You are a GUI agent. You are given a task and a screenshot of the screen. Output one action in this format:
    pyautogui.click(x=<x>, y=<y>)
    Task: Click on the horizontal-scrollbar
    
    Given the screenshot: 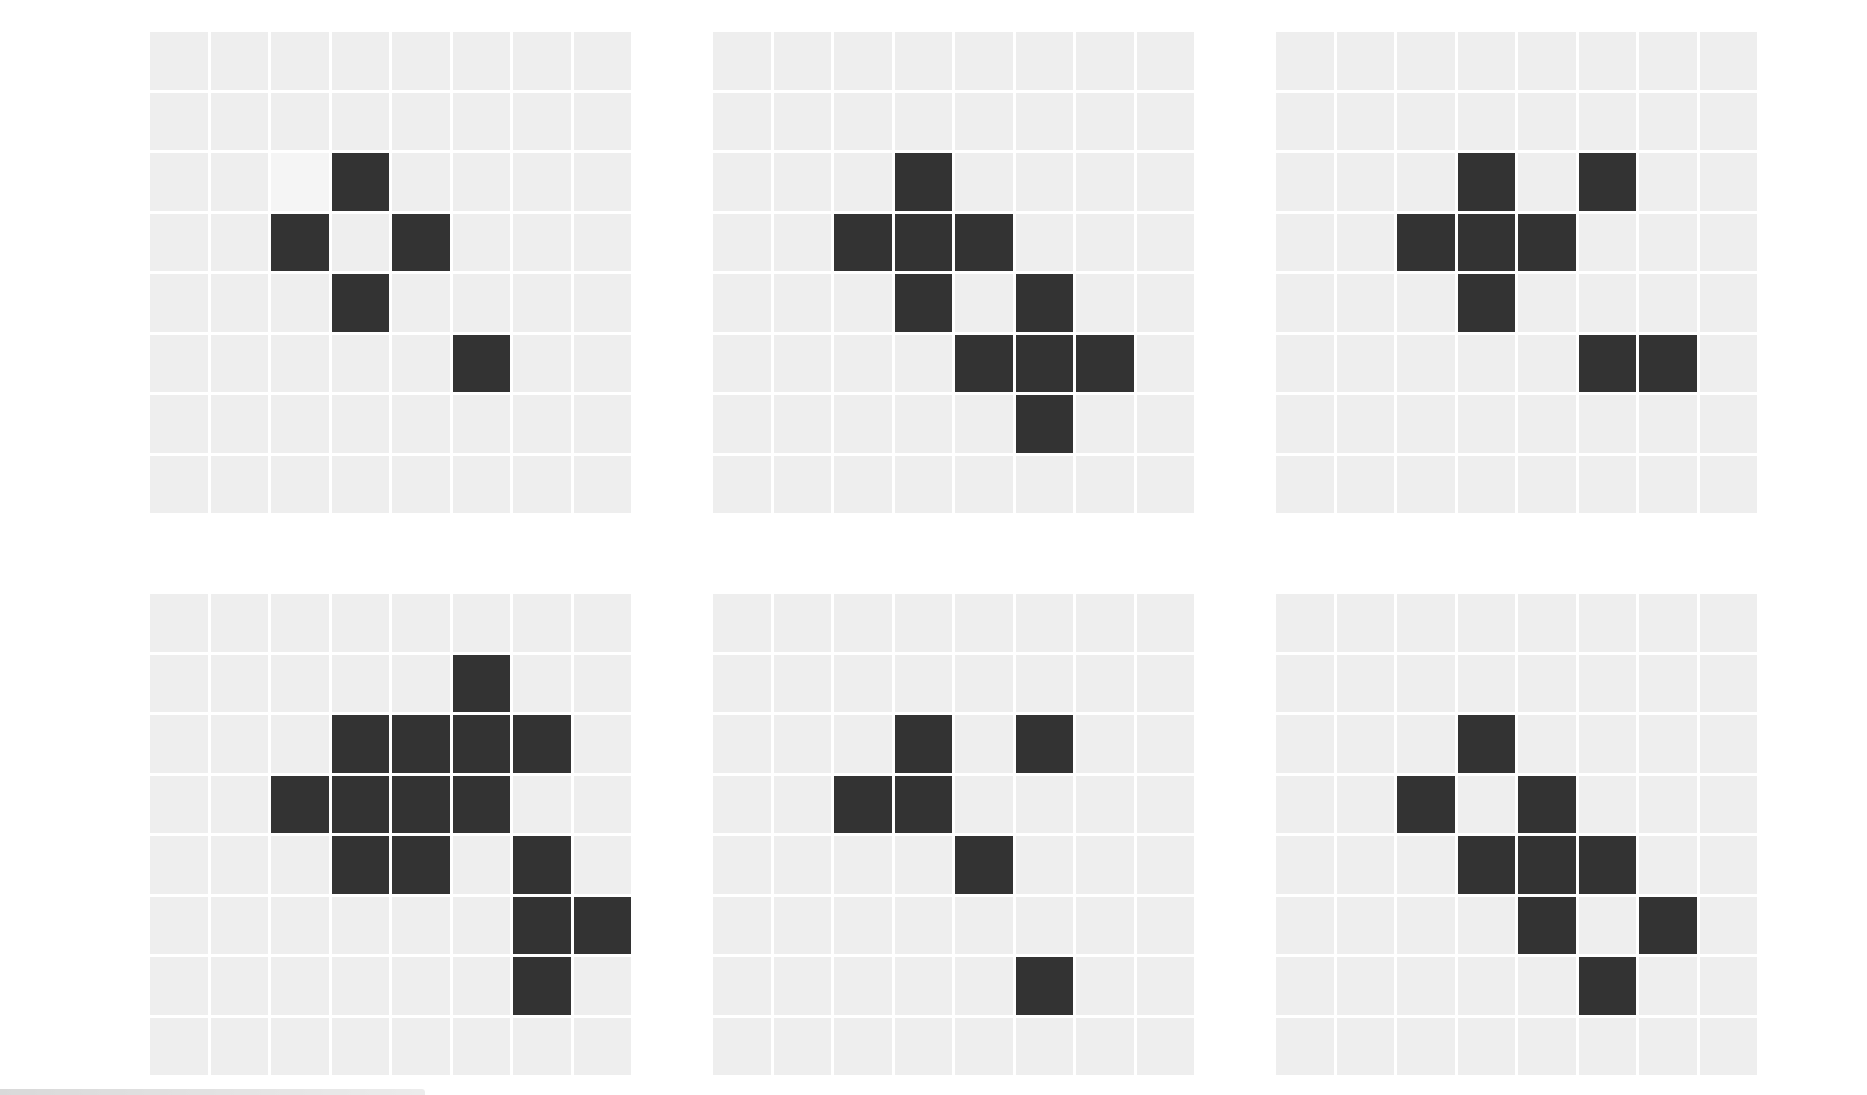 What is the action you would take?
    pyautogui.click(x=212, y=1092)
    